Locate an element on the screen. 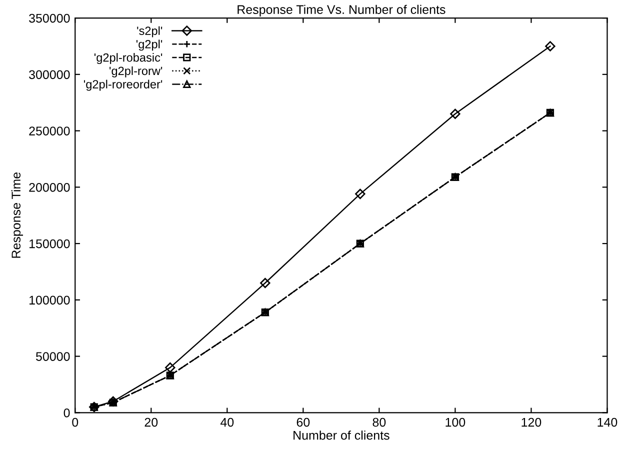  chart-title: Response Time Vs. Number of clients is located at coordinates (342, 10).